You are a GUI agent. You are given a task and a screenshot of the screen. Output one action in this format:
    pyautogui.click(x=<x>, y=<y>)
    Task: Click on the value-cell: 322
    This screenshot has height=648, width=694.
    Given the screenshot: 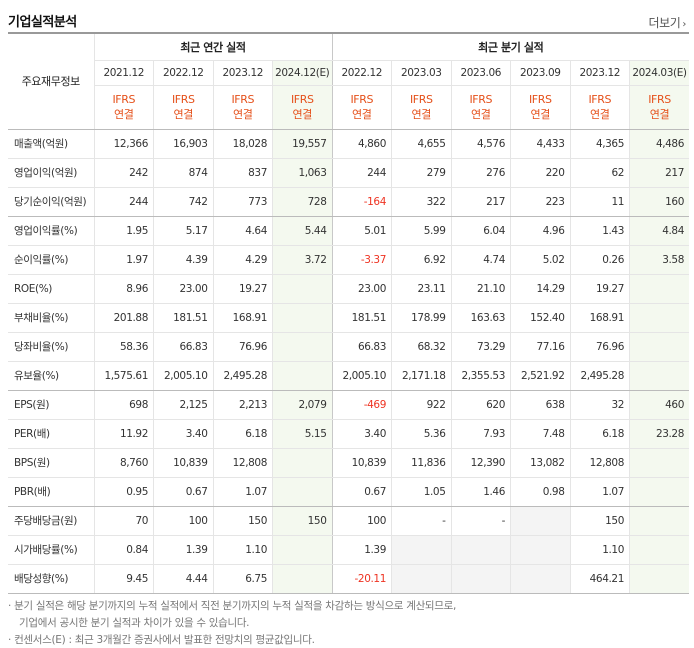 What is the action you would take?
    pyautogui.click(x=421, y=202)
    